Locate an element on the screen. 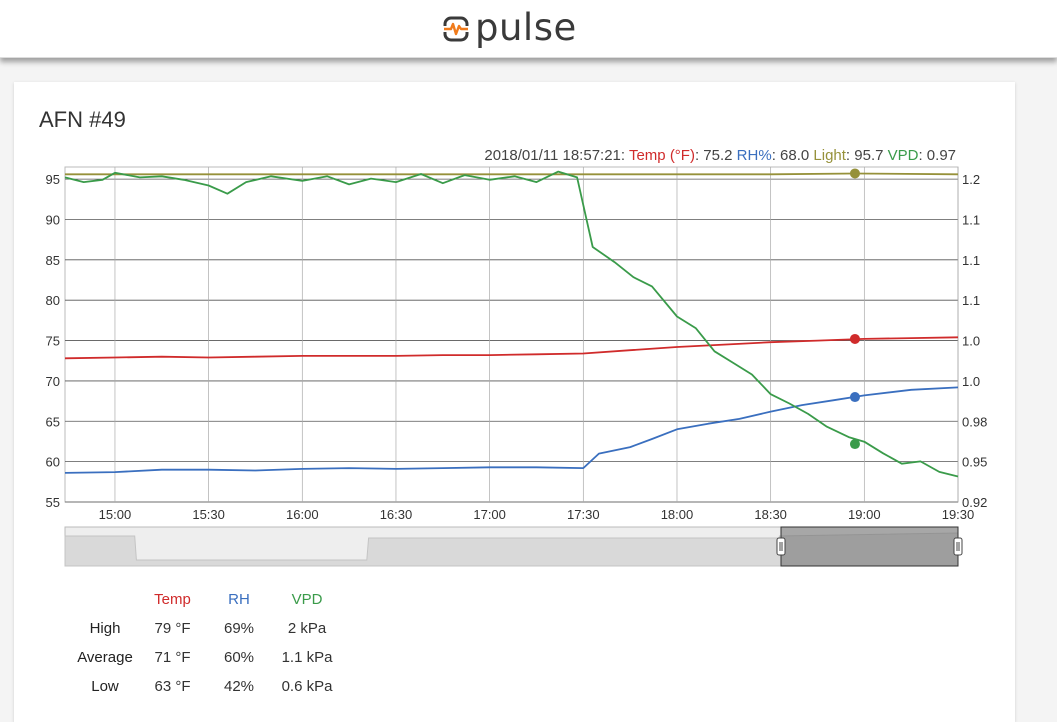  x-tick-label: 15:30 is located at coordinates (208, 514).